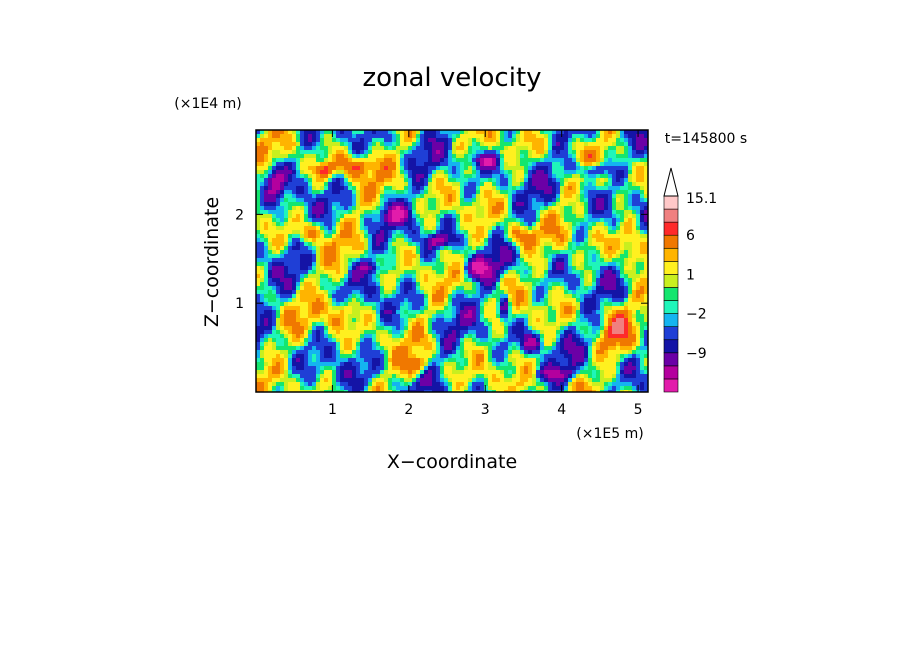 The width and height of the screenshot is (904, 654). I want to click on x-tick-label: 2, so click(408, 410).